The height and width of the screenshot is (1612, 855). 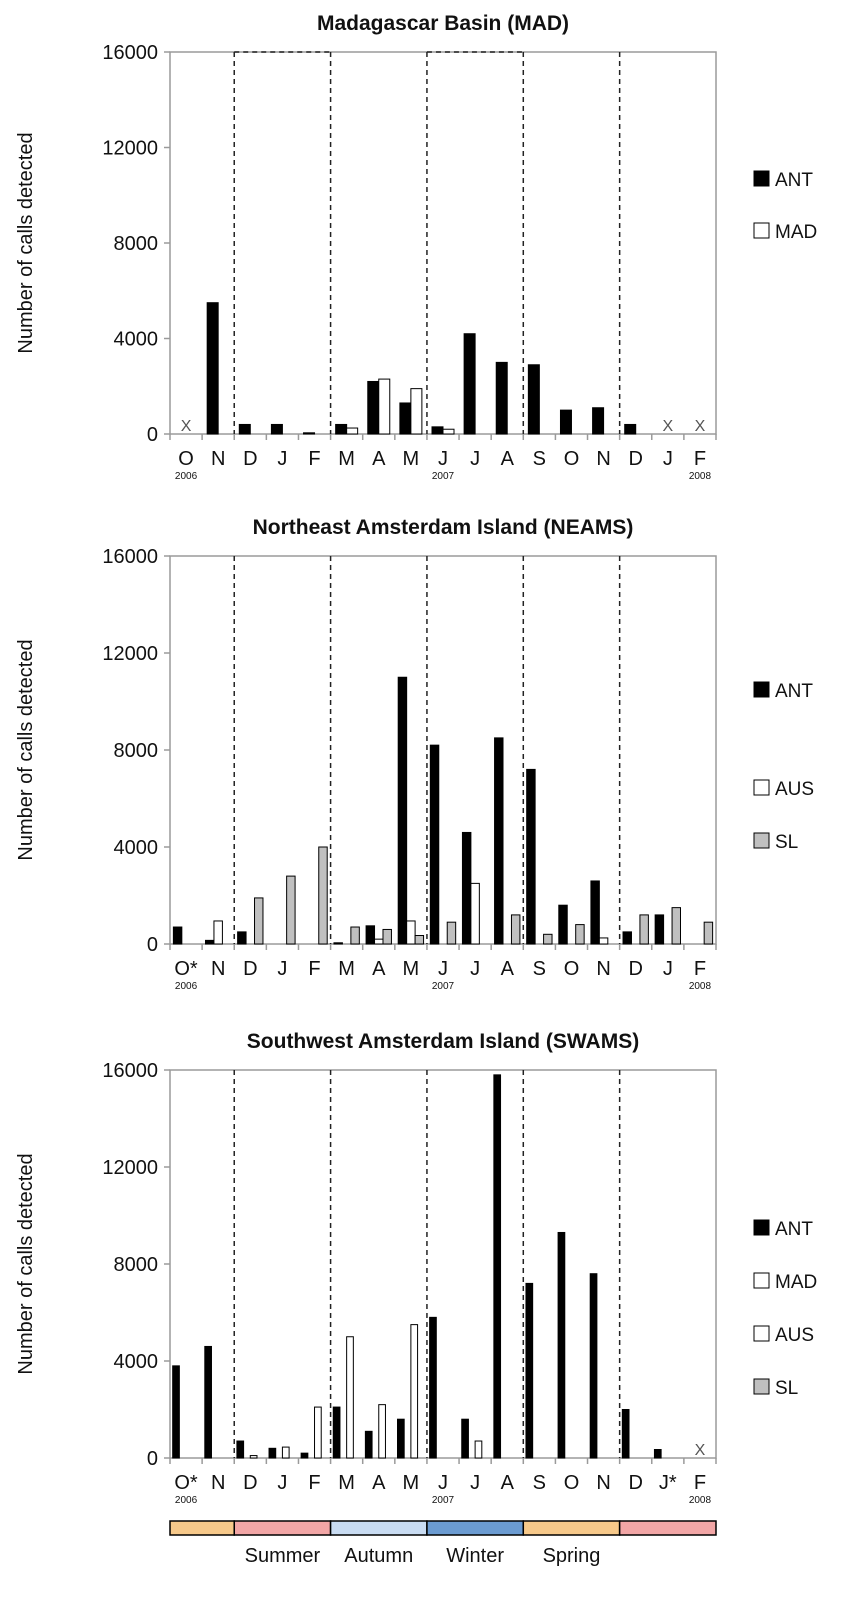 I want to click on legend-label: ANT, so click(x=794, y=180).